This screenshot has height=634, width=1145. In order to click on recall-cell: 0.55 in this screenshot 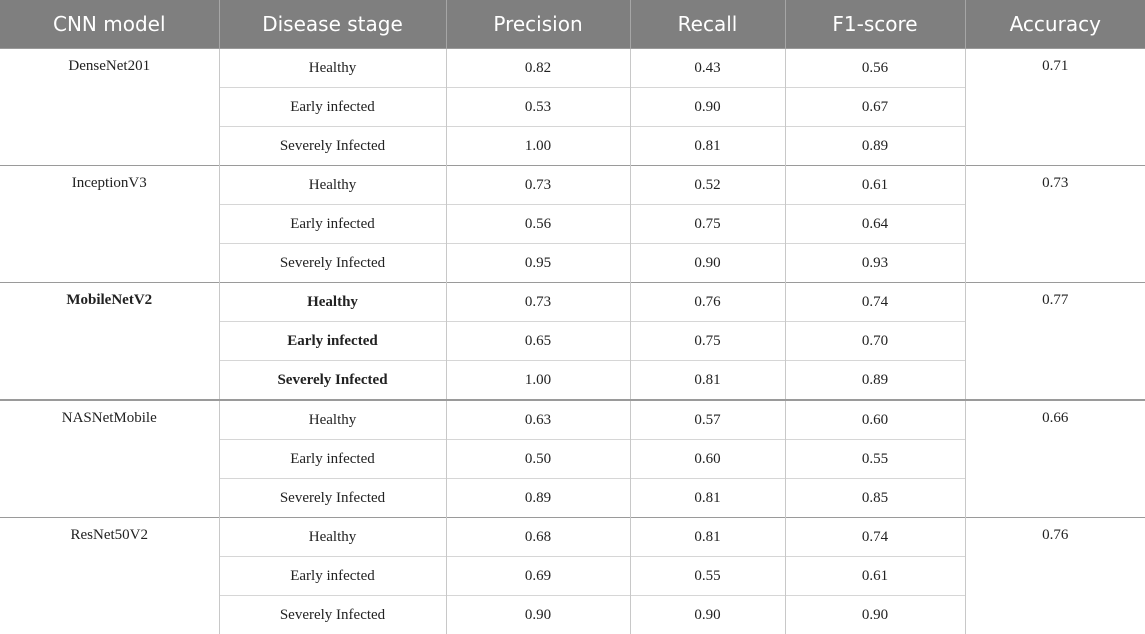, I will do `click(707, 576)`.